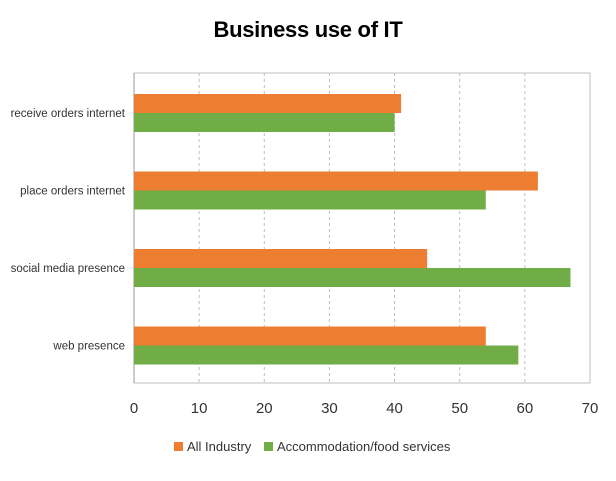 This screenshot has width=616, height=481. Describe the element at coordinates (459, 408) in the screenshot. I see `x-tick-label: 50` at that location.